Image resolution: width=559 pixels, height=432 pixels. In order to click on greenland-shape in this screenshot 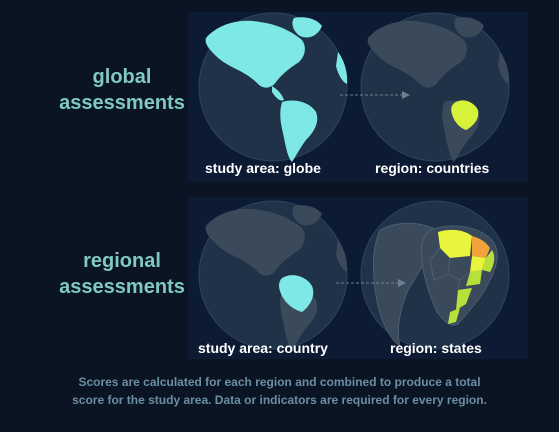, I will do `click(307, 27)`.